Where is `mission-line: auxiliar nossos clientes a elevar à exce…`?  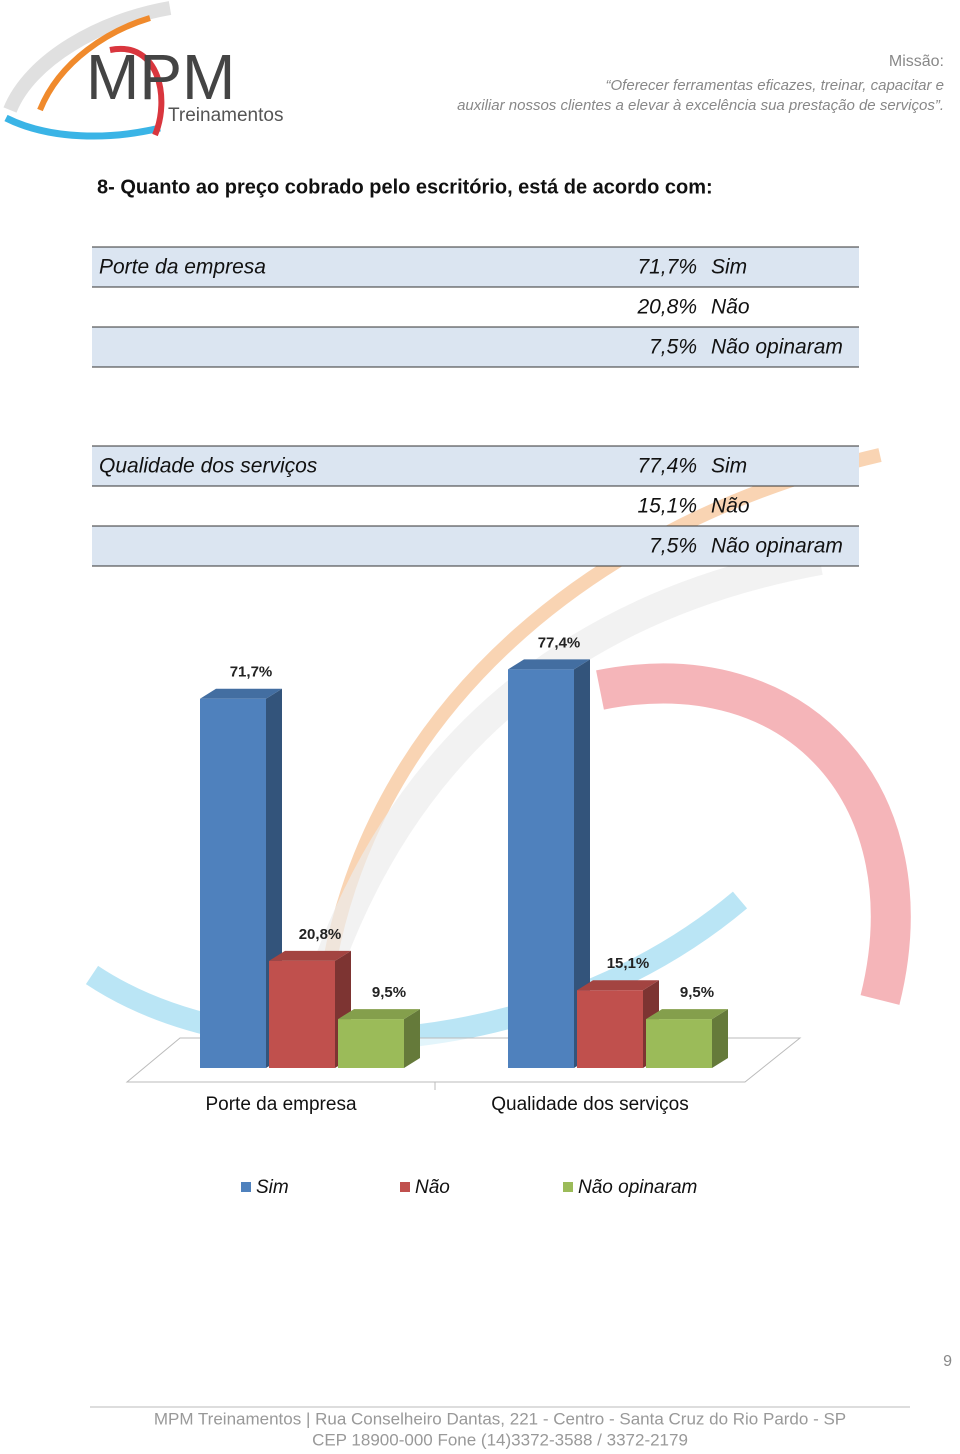
mission-line: auxiliar nossos clientes a elevar à exce… is located at coordinates (700, 105).